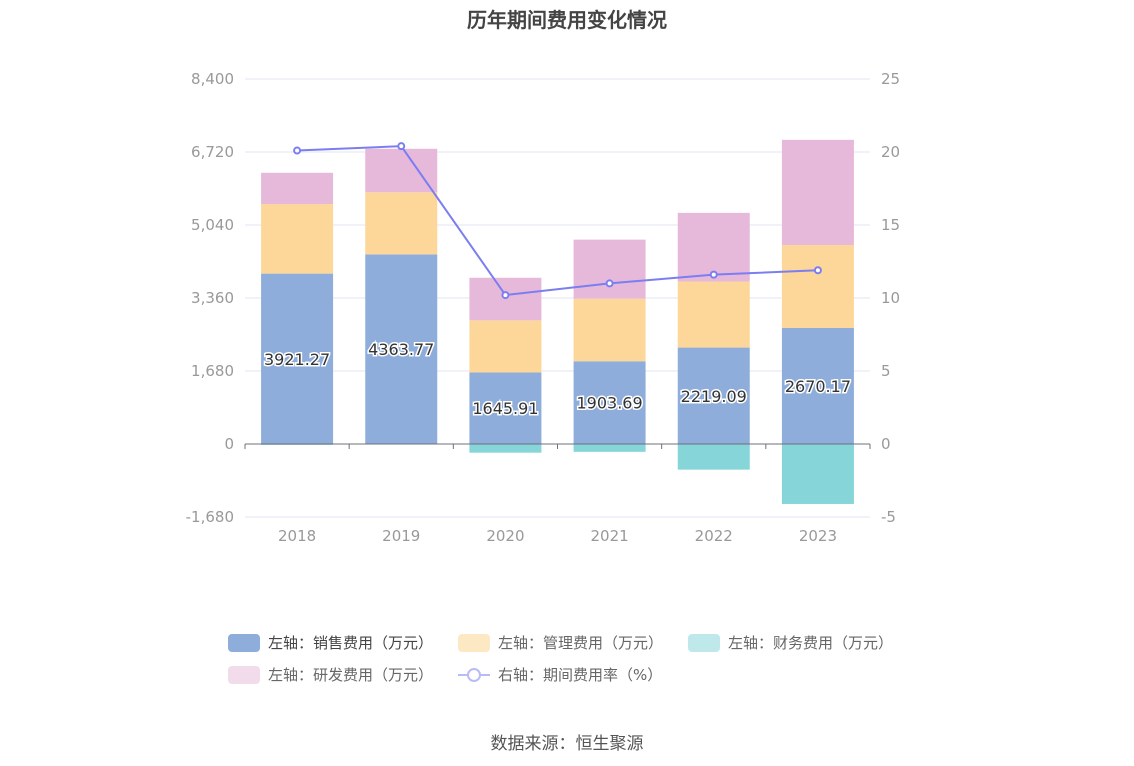 Image resolution: width=1134 pixels, height=766 pixels. What do you see at coordinates (244, 642) in the screenshot?
I see `legend-swatch-sales` at bounding box center [244, 642].